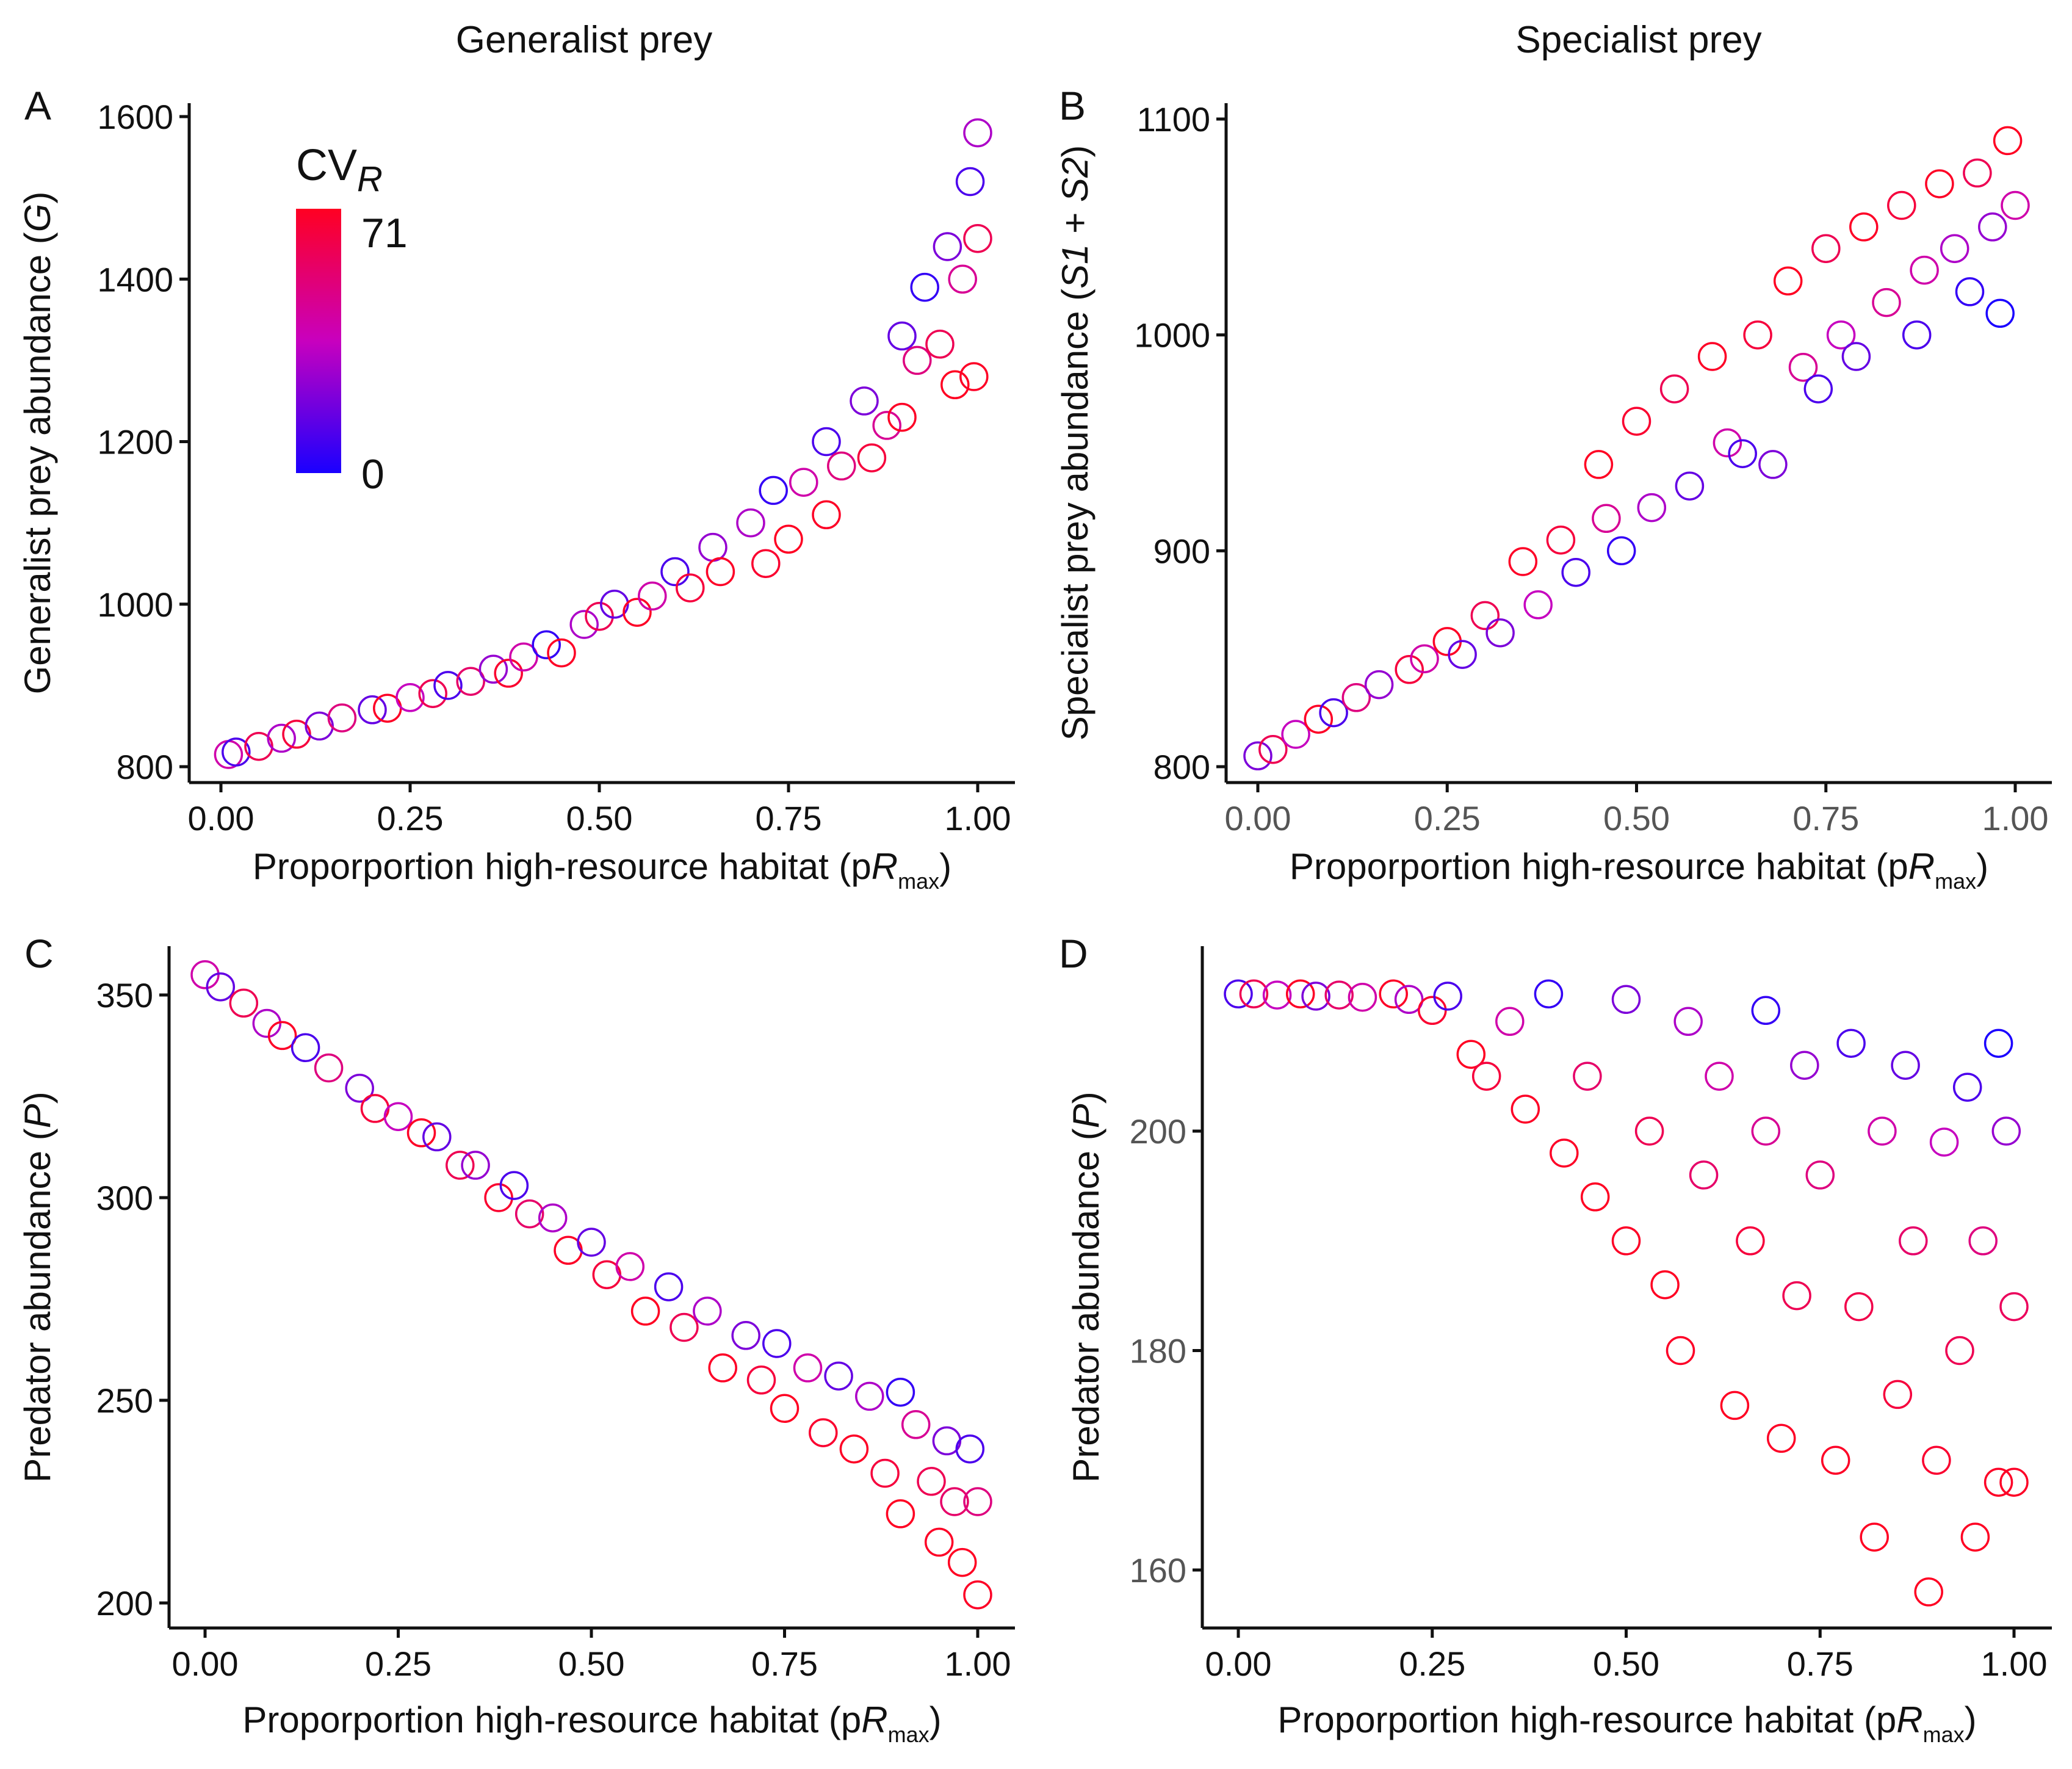  Describe the element at coordinates (1076, 180) in the screenshot. I see `y-axis-title-var2: S2` at that location.